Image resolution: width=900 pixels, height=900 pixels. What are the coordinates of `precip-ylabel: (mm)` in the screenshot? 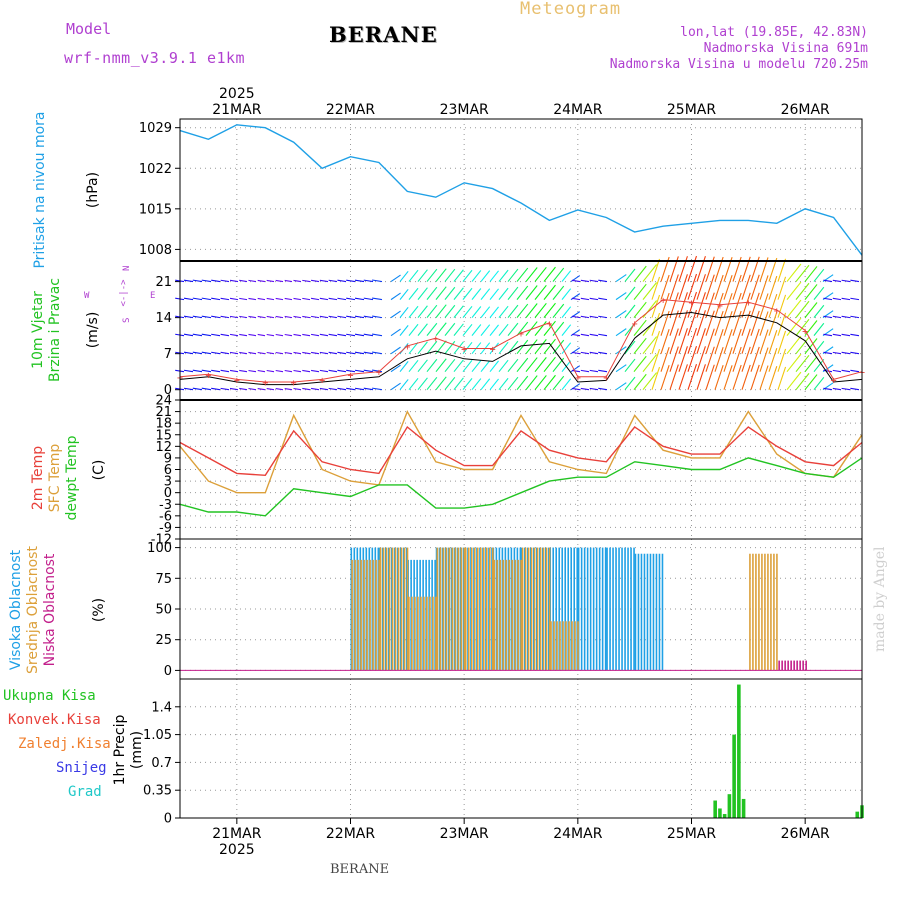 It's located at (137, 750).